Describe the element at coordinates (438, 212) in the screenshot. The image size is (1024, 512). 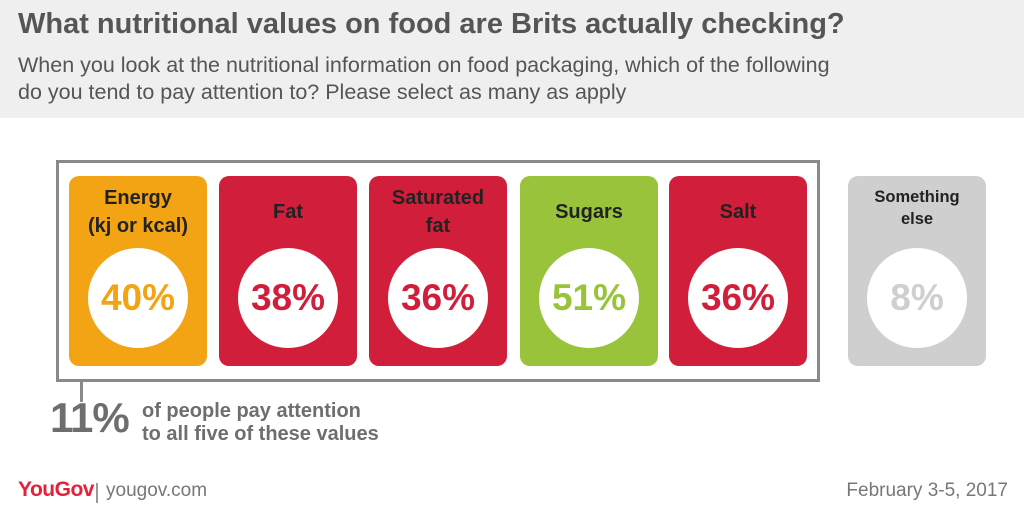
I see `category-label: Saturated fat` at that location.